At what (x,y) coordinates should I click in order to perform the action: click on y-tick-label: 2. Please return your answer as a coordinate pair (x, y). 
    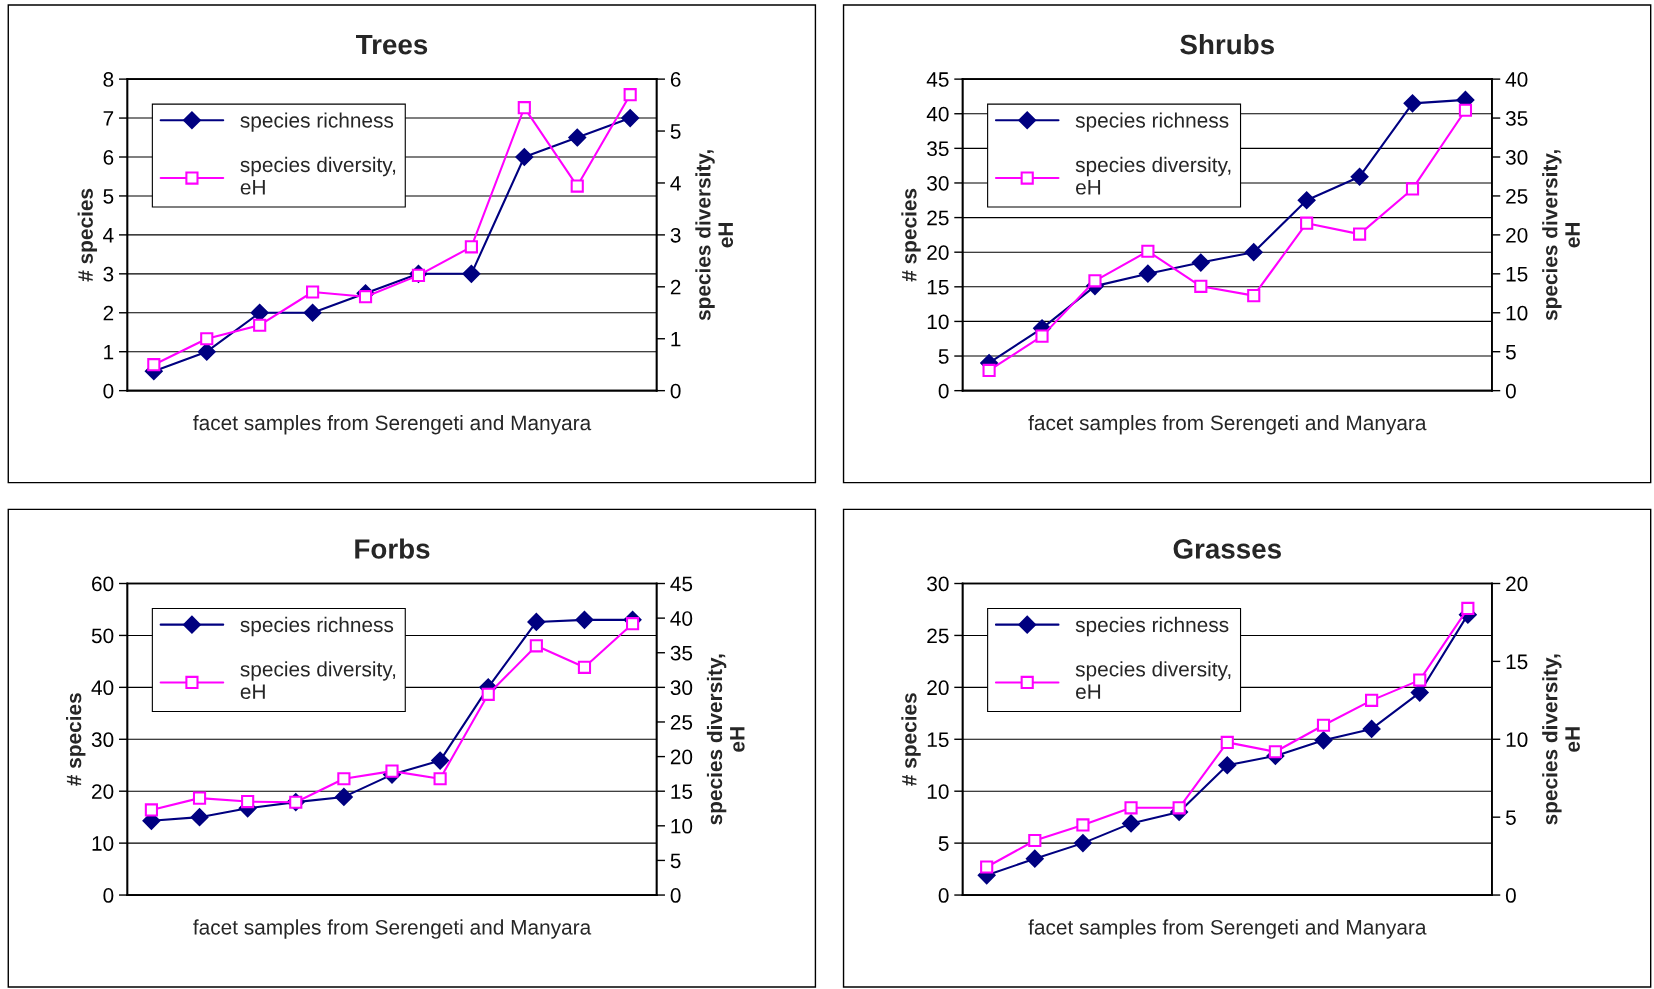
    Looking at the image, I should click on (108, 313).